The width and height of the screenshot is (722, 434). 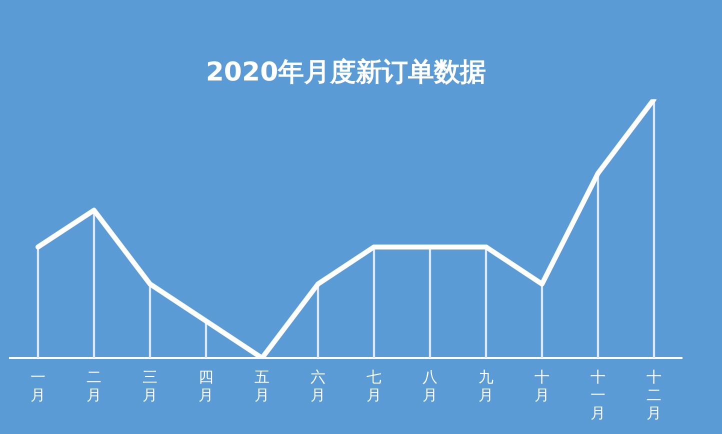 What do you see at coordinates (318, 386) in the screenshot?
I see `x-tick-label: 六月` at bounding box center [318, 386].